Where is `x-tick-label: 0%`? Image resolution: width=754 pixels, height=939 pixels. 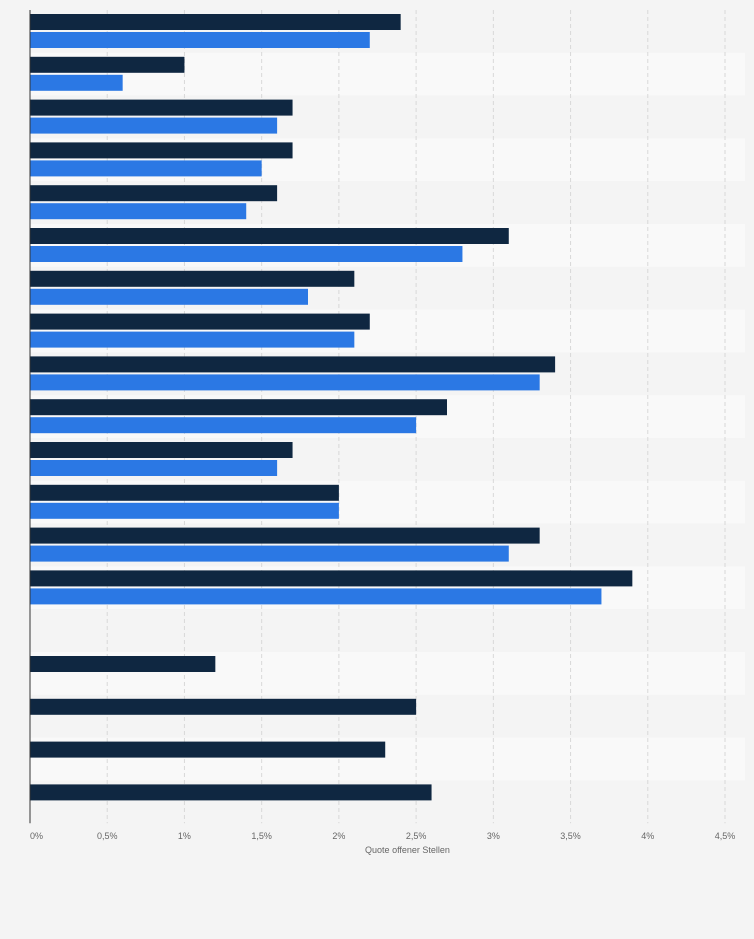 x-tick-label: 0% is located at coordinates (36, 836).